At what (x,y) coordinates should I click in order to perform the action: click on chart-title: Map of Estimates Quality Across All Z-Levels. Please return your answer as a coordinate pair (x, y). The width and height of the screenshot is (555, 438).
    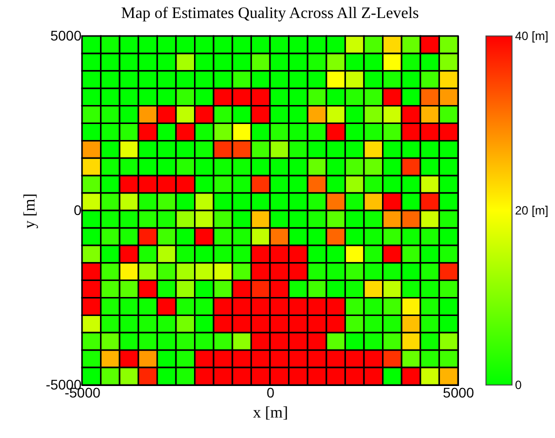
    Looking at the image, I should click on (270, 13).